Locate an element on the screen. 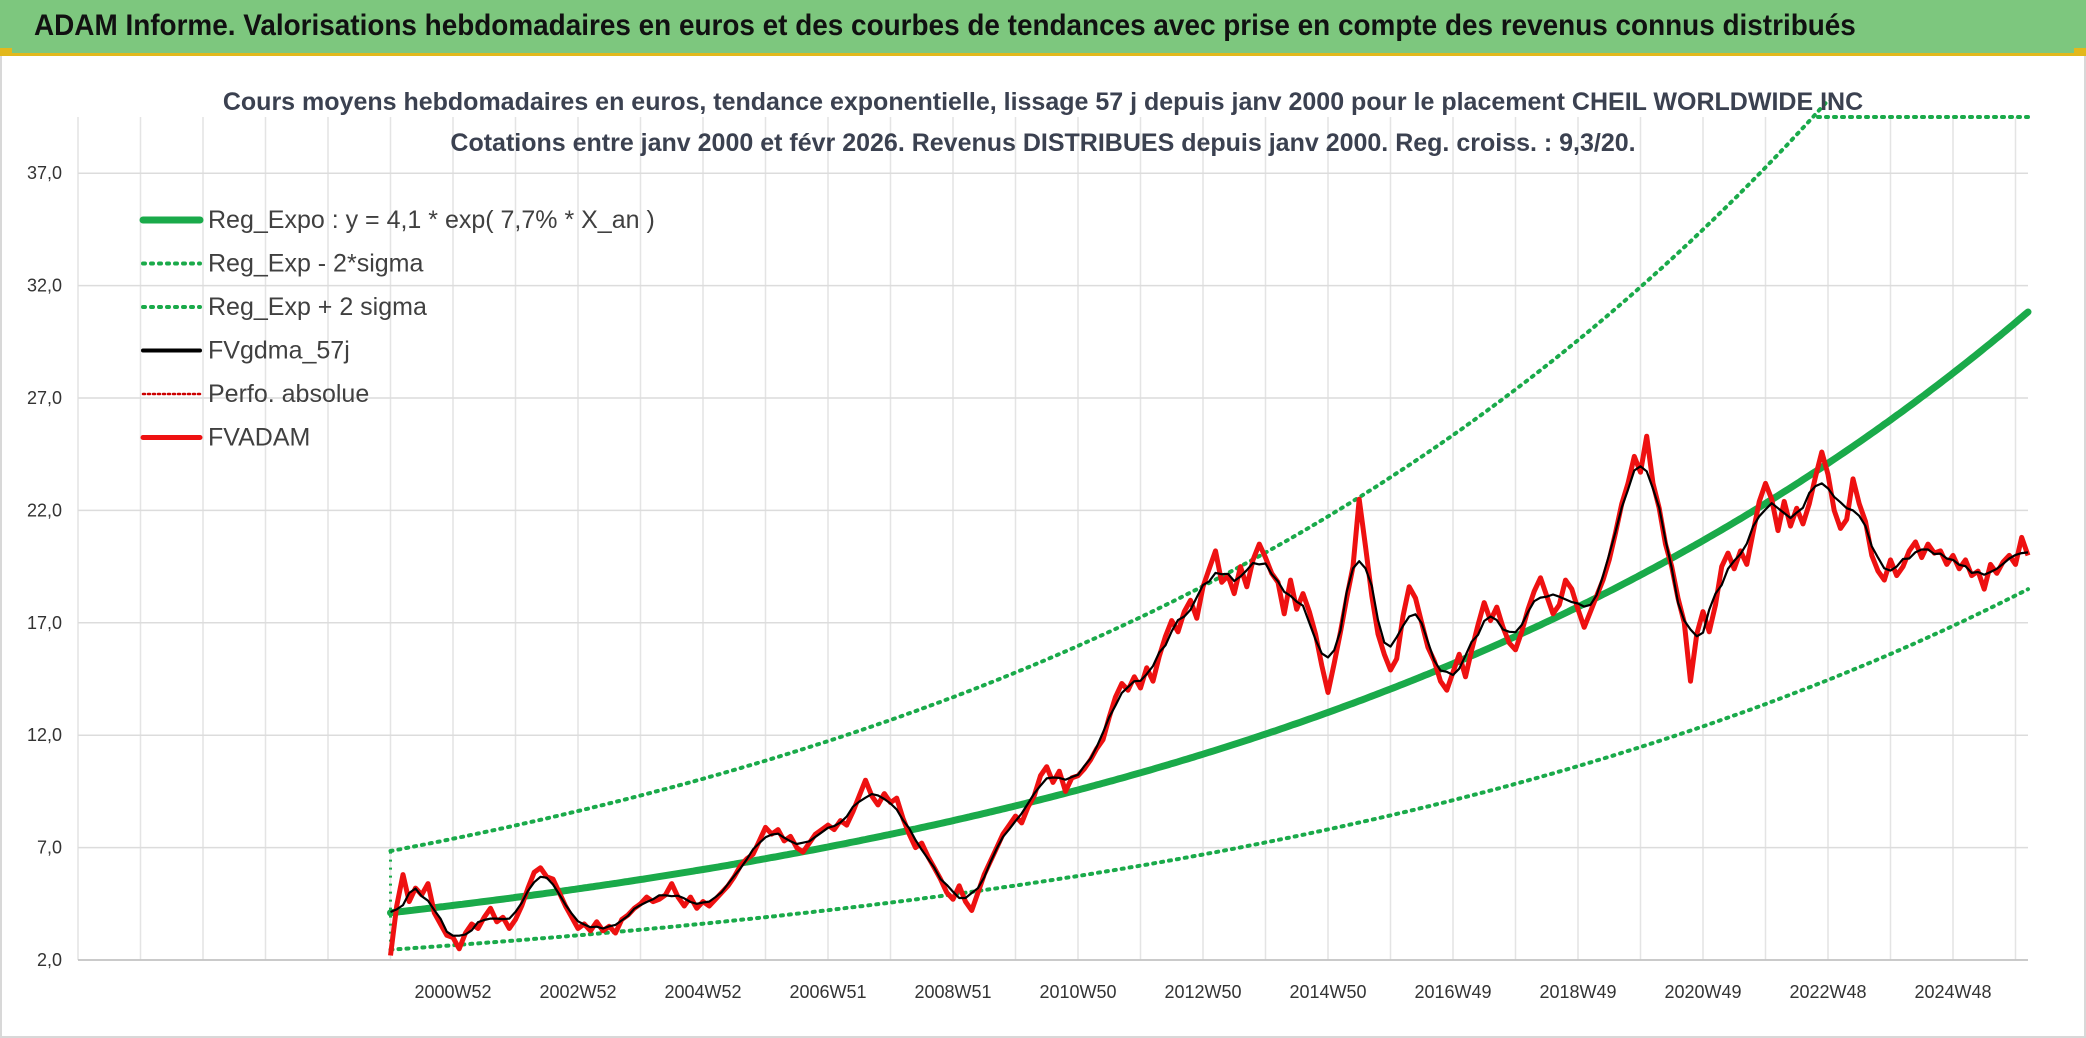  y-tick-label: 32,0 is located at coordinates (44, 286).